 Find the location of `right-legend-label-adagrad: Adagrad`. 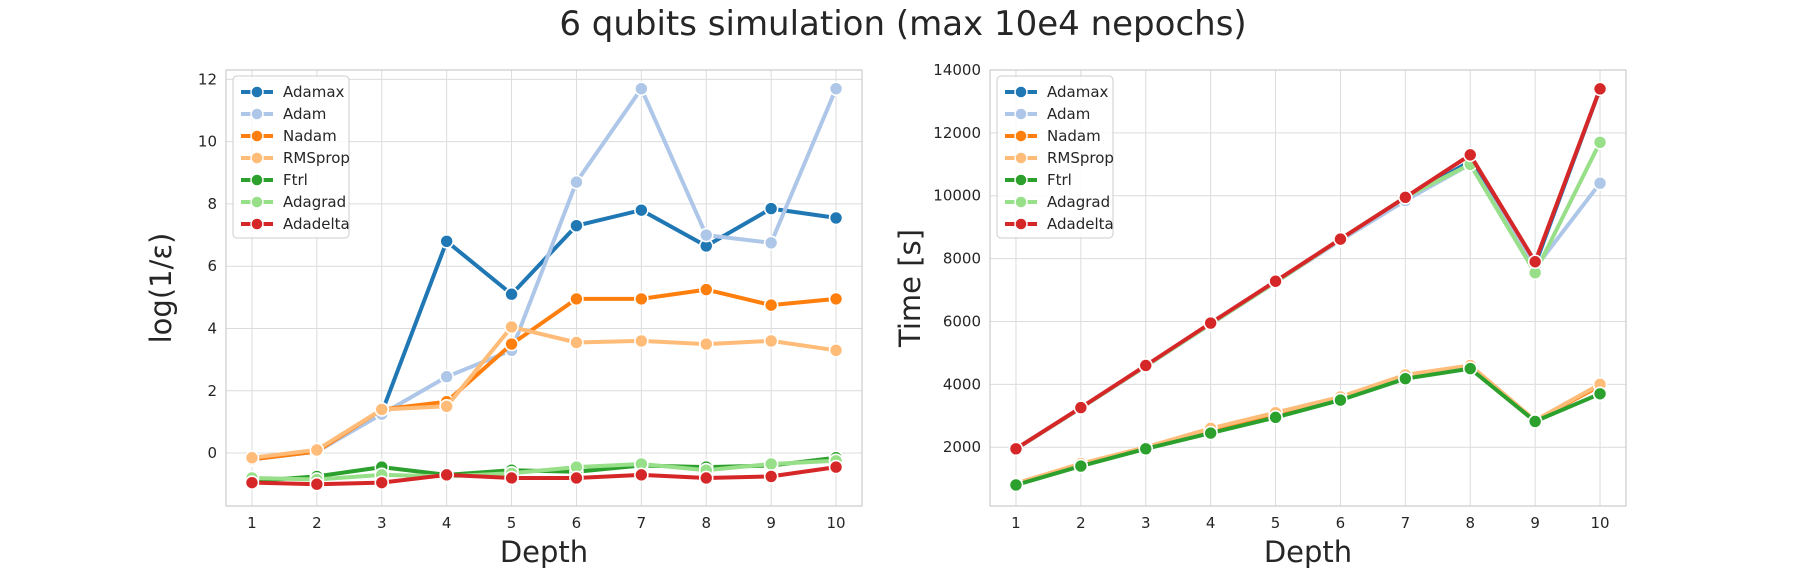

right-legend-label-adagrad: Adagrad is located at coordinates (1078, 202).